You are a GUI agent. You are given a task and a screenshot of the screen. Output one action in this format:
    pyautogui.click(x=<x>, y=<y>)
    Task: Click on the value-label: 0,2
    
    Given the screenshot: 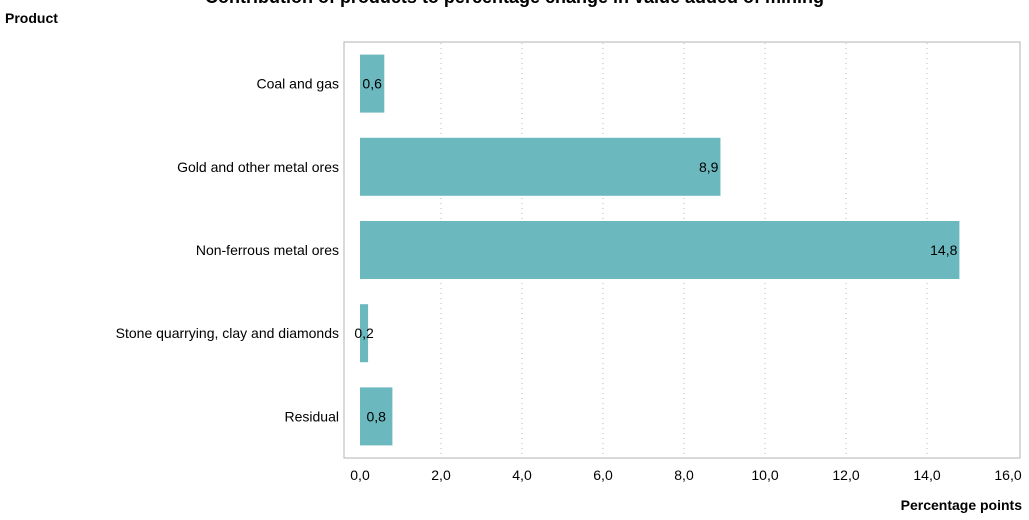 What is the action you would take?
    pyautogui.click(x=364, y=333)
    